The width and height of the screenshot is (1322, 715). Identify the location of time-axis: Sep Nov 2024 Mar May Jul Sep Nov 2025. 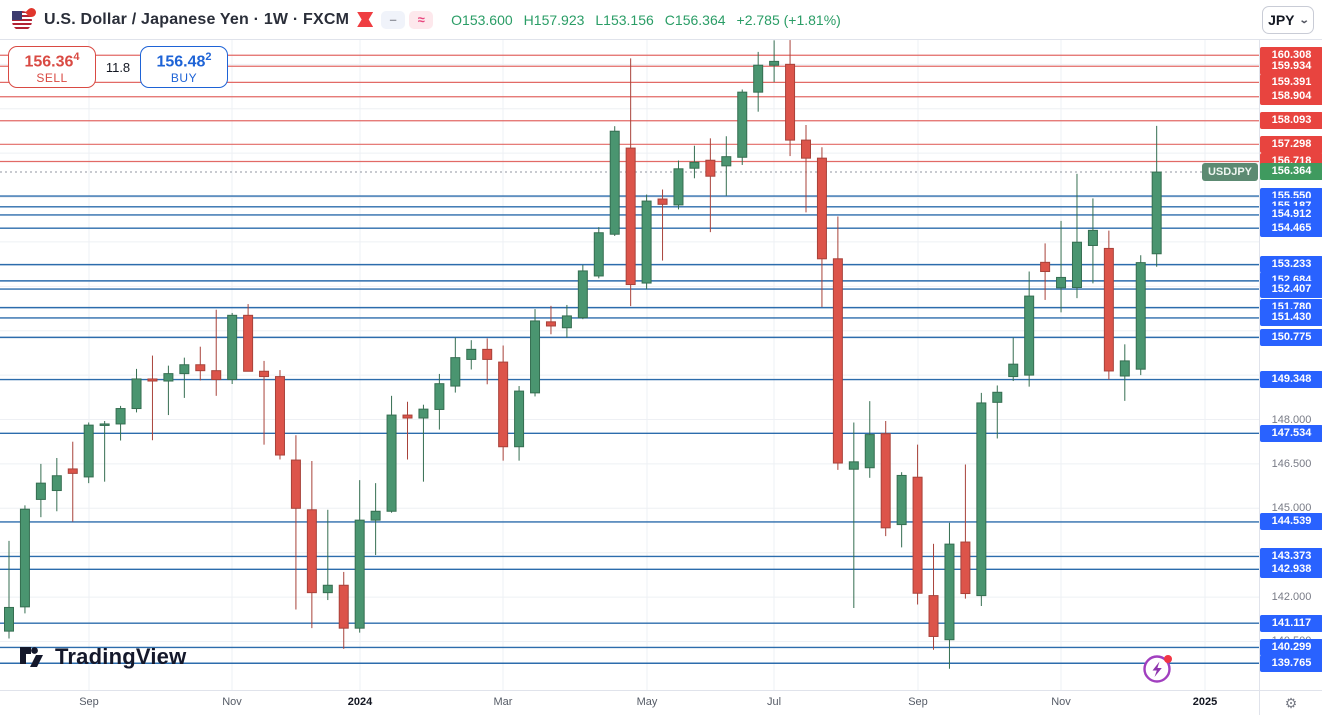
(629, 702).